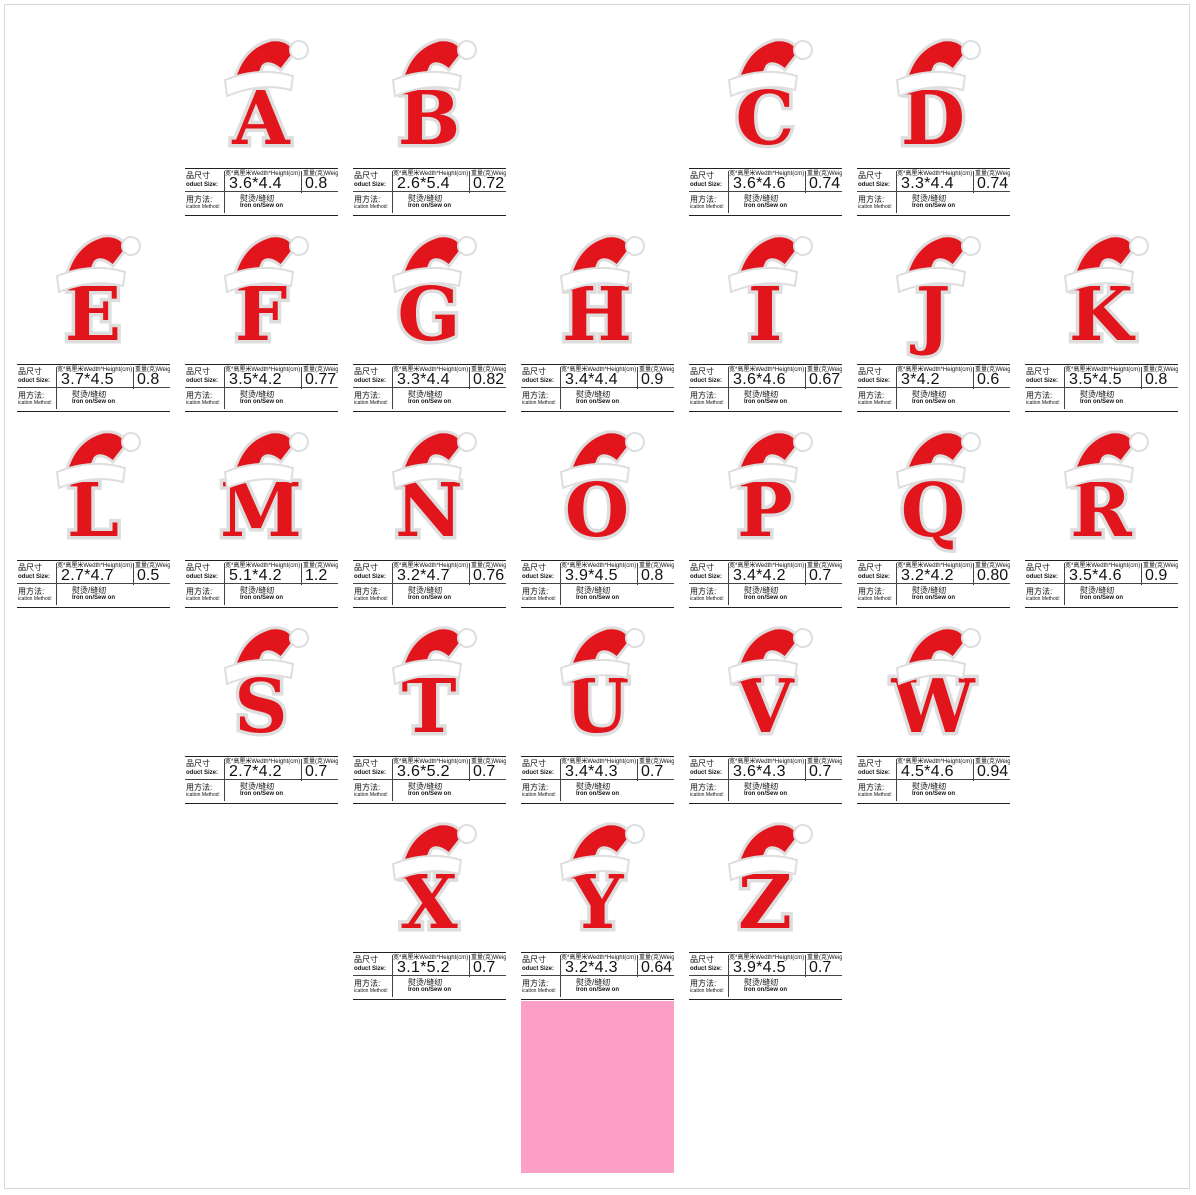 Image resolution: width=1196 pixels, height=1195 pixels. I want to click on patch-graphic: J, so click(938, 298).